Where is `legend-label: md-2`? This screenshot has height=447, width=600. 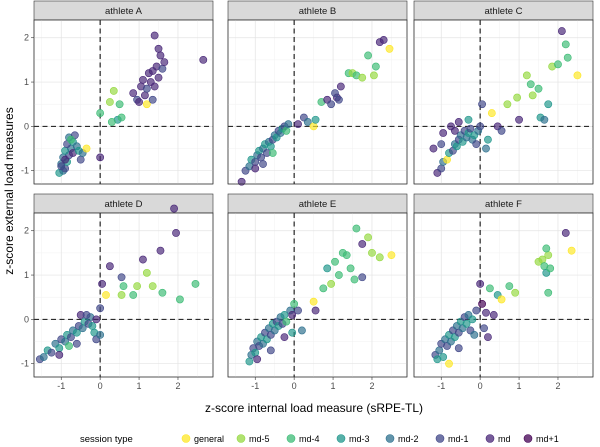 legend-label: md-2 is located at coordinates (408, 439).